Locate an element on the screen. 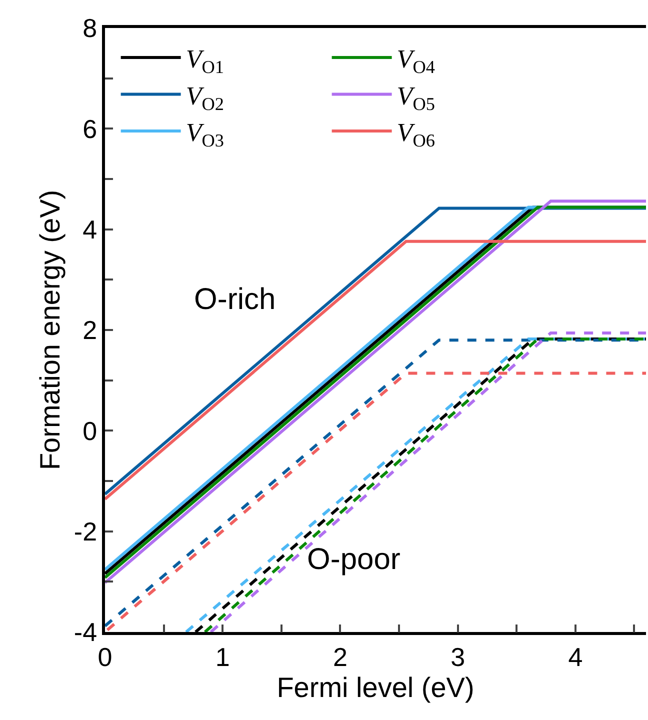  legend-label: V$_{O5}$ is located at coordinates (415, 97).